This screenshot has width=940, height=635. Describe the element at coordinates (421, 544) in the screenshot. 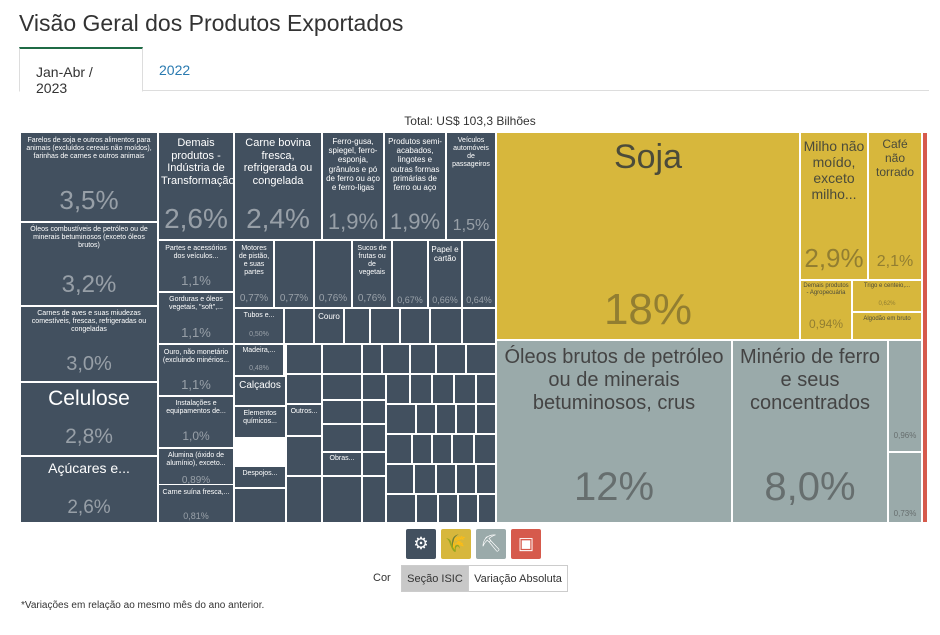

I see `industry-gears-icon: ⚙` at that location.